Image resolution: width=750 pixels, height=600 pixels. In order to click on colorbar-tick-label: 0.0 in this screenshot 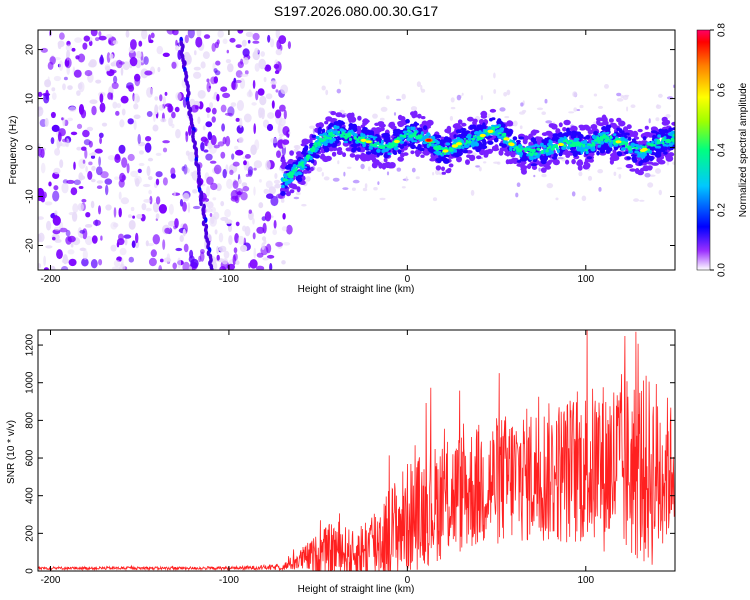, I will do `click(722, 270)`.